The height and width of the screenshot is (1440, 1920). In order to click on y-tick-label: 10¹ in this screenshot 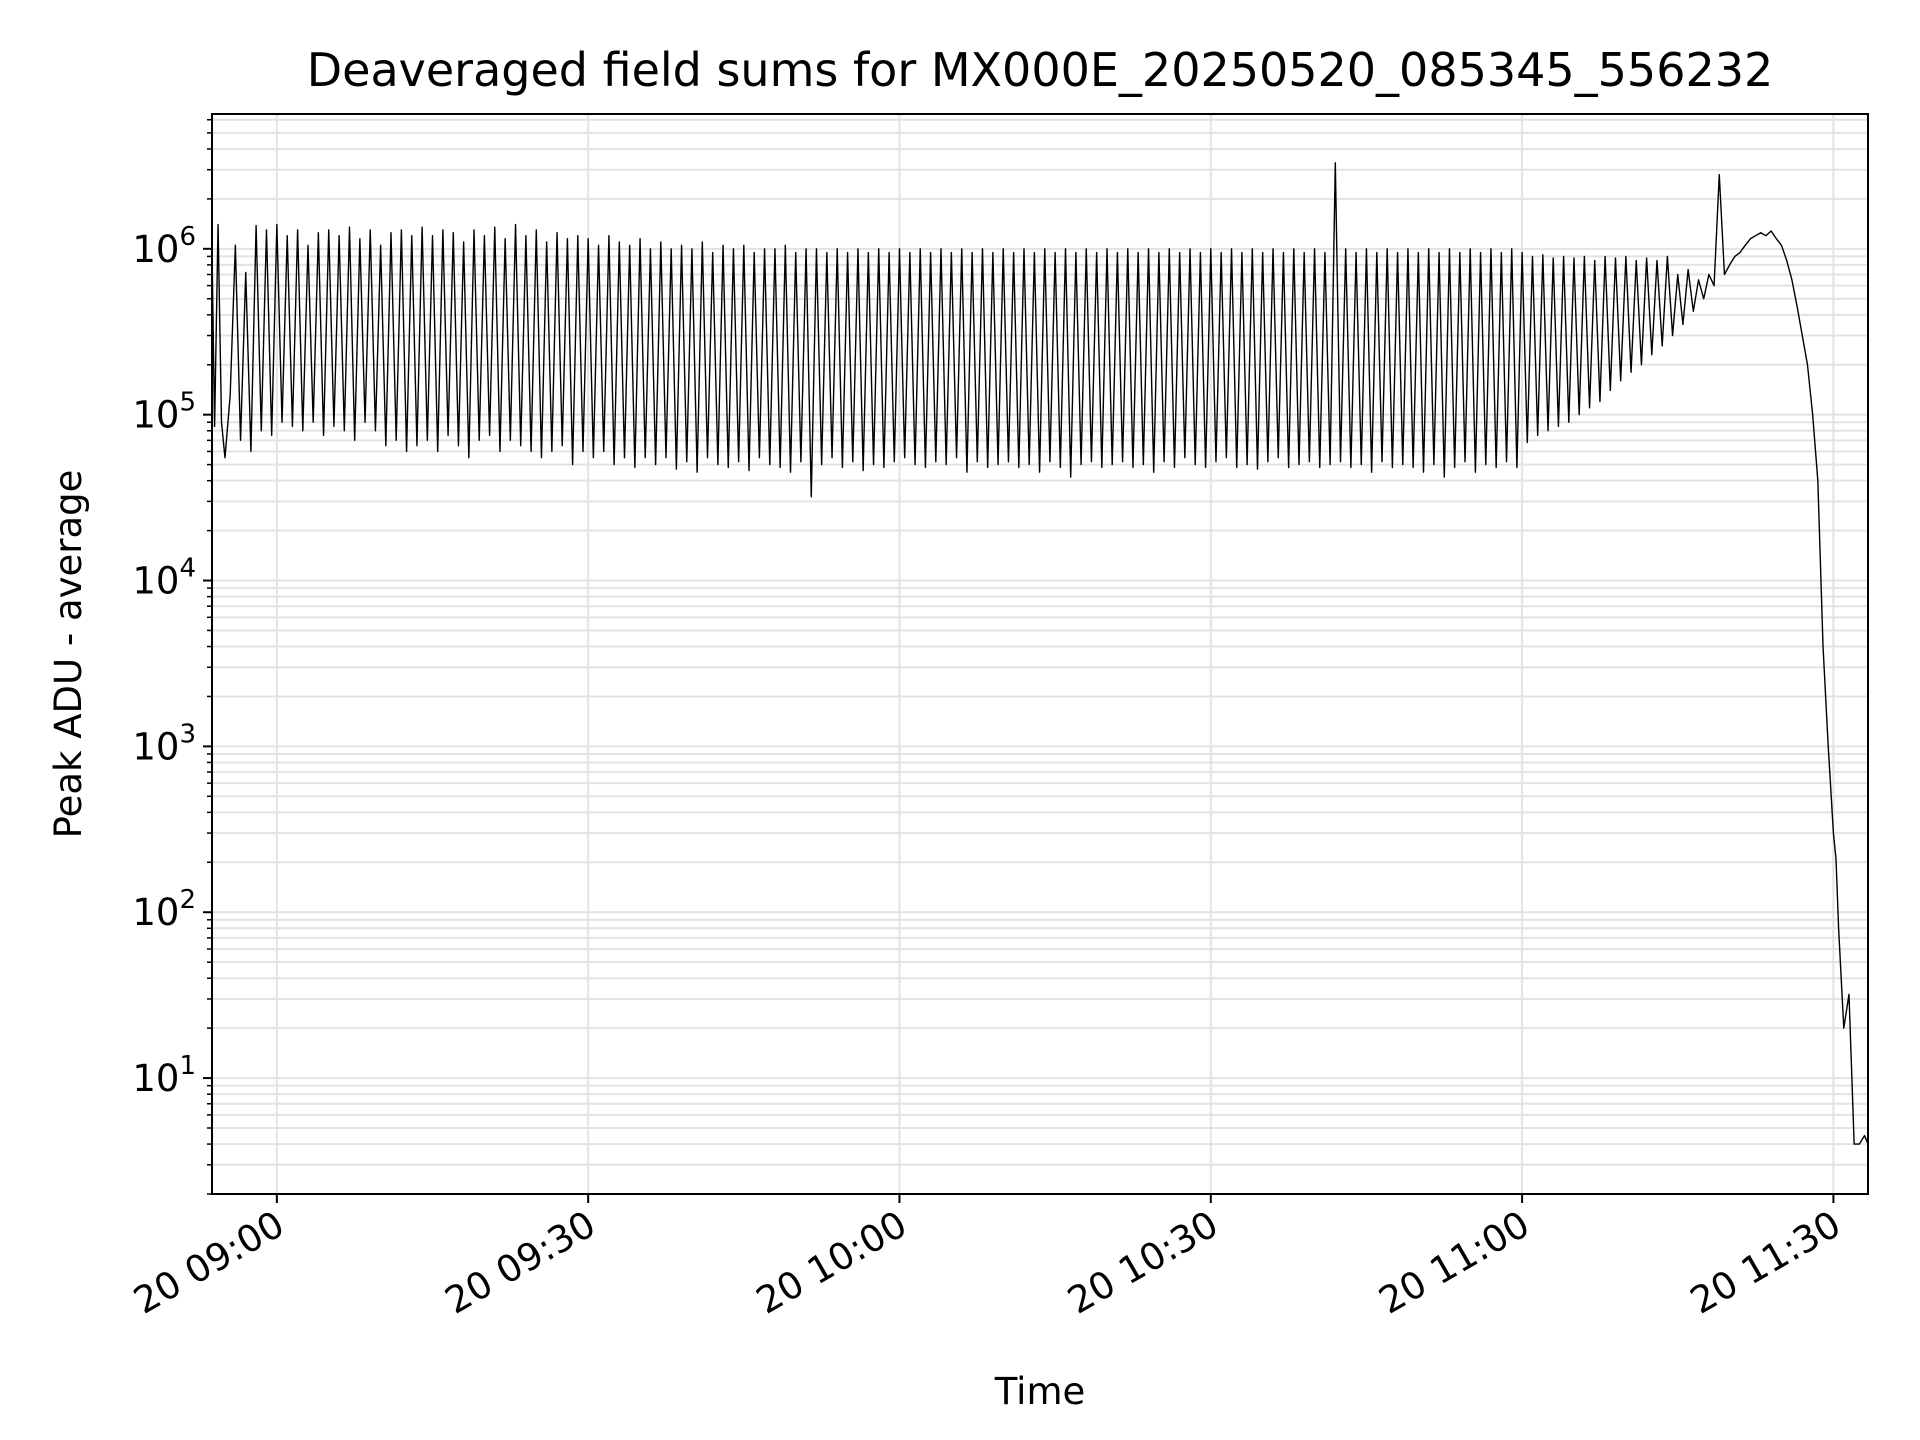, I will do `click(164, 1075)`.